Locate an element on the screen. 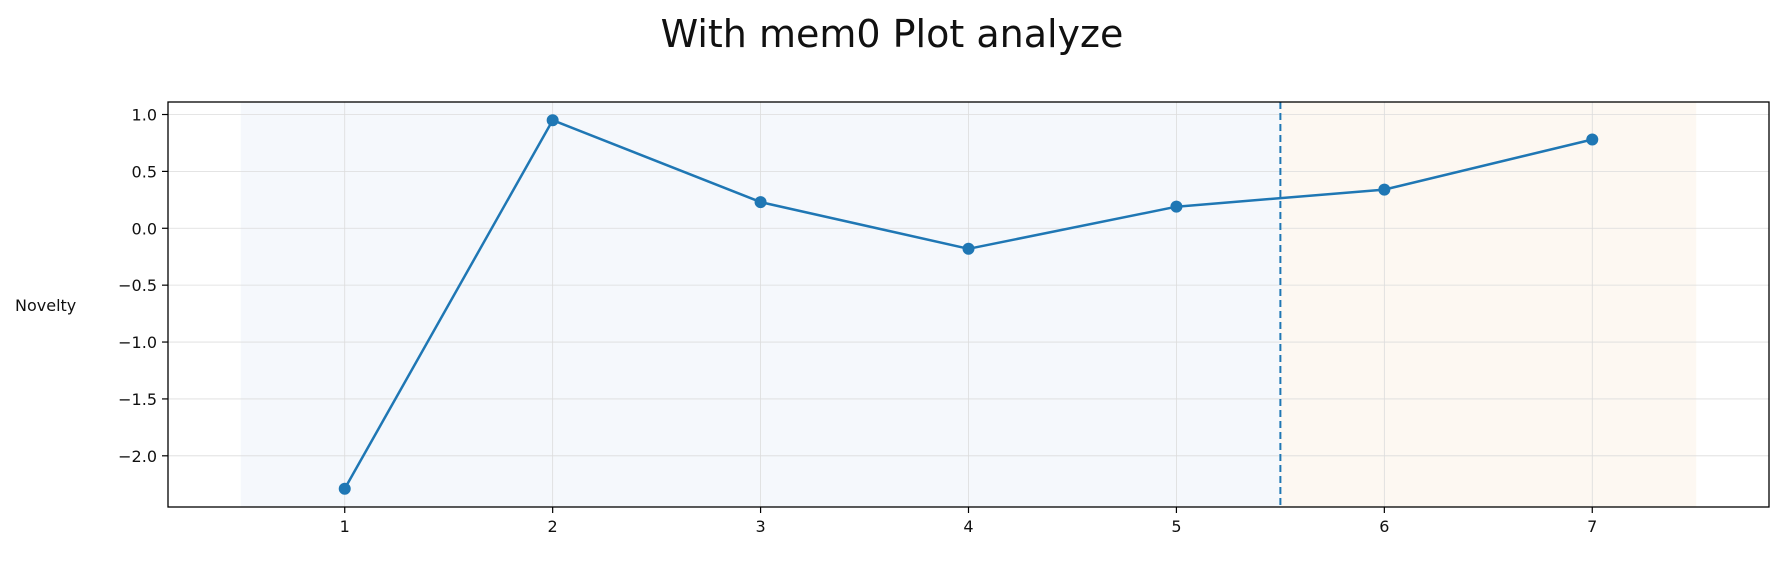  chart-title: With mem0 Plot analyze is located at coordinates (892, 34).